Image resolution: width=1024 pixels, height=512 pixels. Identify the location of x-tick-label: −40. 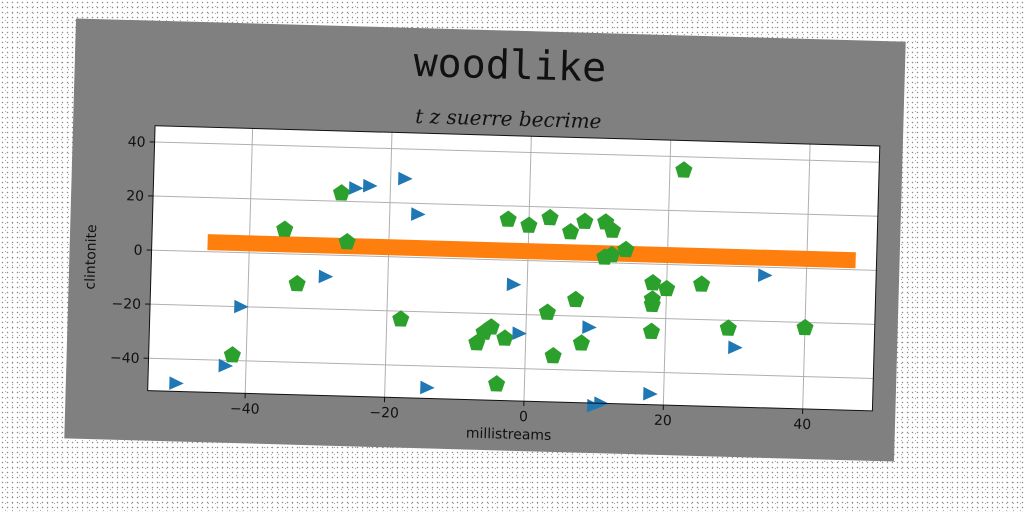
(245, 409).